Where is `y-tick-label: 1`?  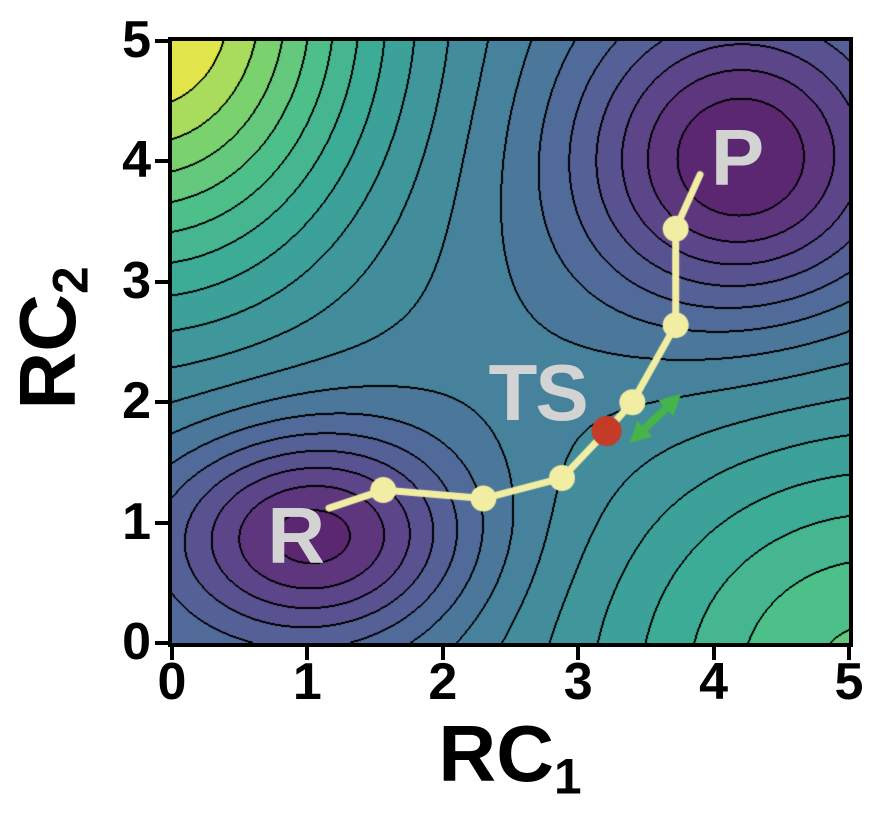
y-tick-label: 1 is located at coordinates (136, 521).